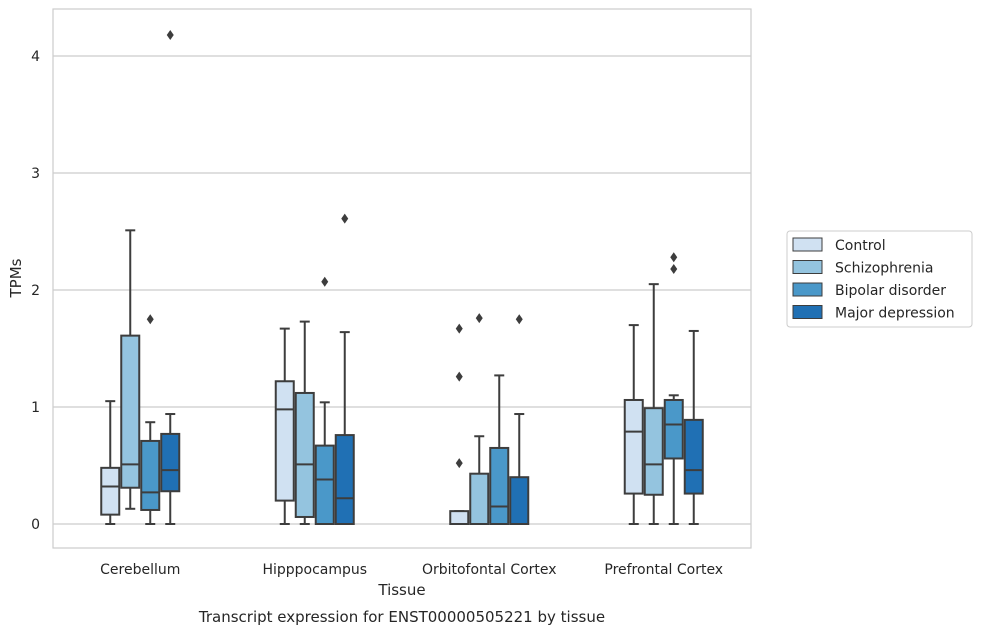 The height and width of the screenshot is (634, 983). I want to click on x-tick-label: Cerebellum, so click(140, 570).